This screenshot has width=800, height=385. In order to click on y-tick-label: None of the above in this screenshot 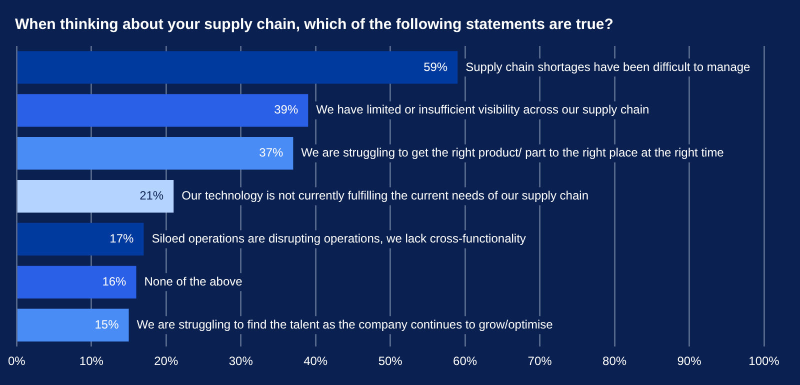, I will do `click(193, 281)`.